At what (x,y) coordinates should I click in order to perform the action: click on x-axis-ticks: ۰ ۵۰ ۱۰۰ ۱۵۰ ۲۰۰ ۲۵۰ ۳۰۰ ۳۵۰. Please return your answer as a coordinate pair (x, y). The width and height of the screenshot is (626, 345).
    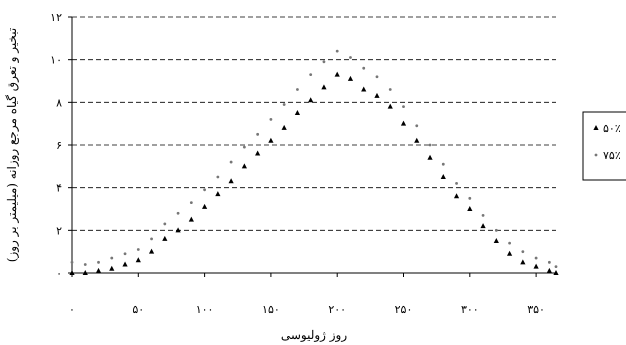
    Looking at the image, I should click on (307, 294).